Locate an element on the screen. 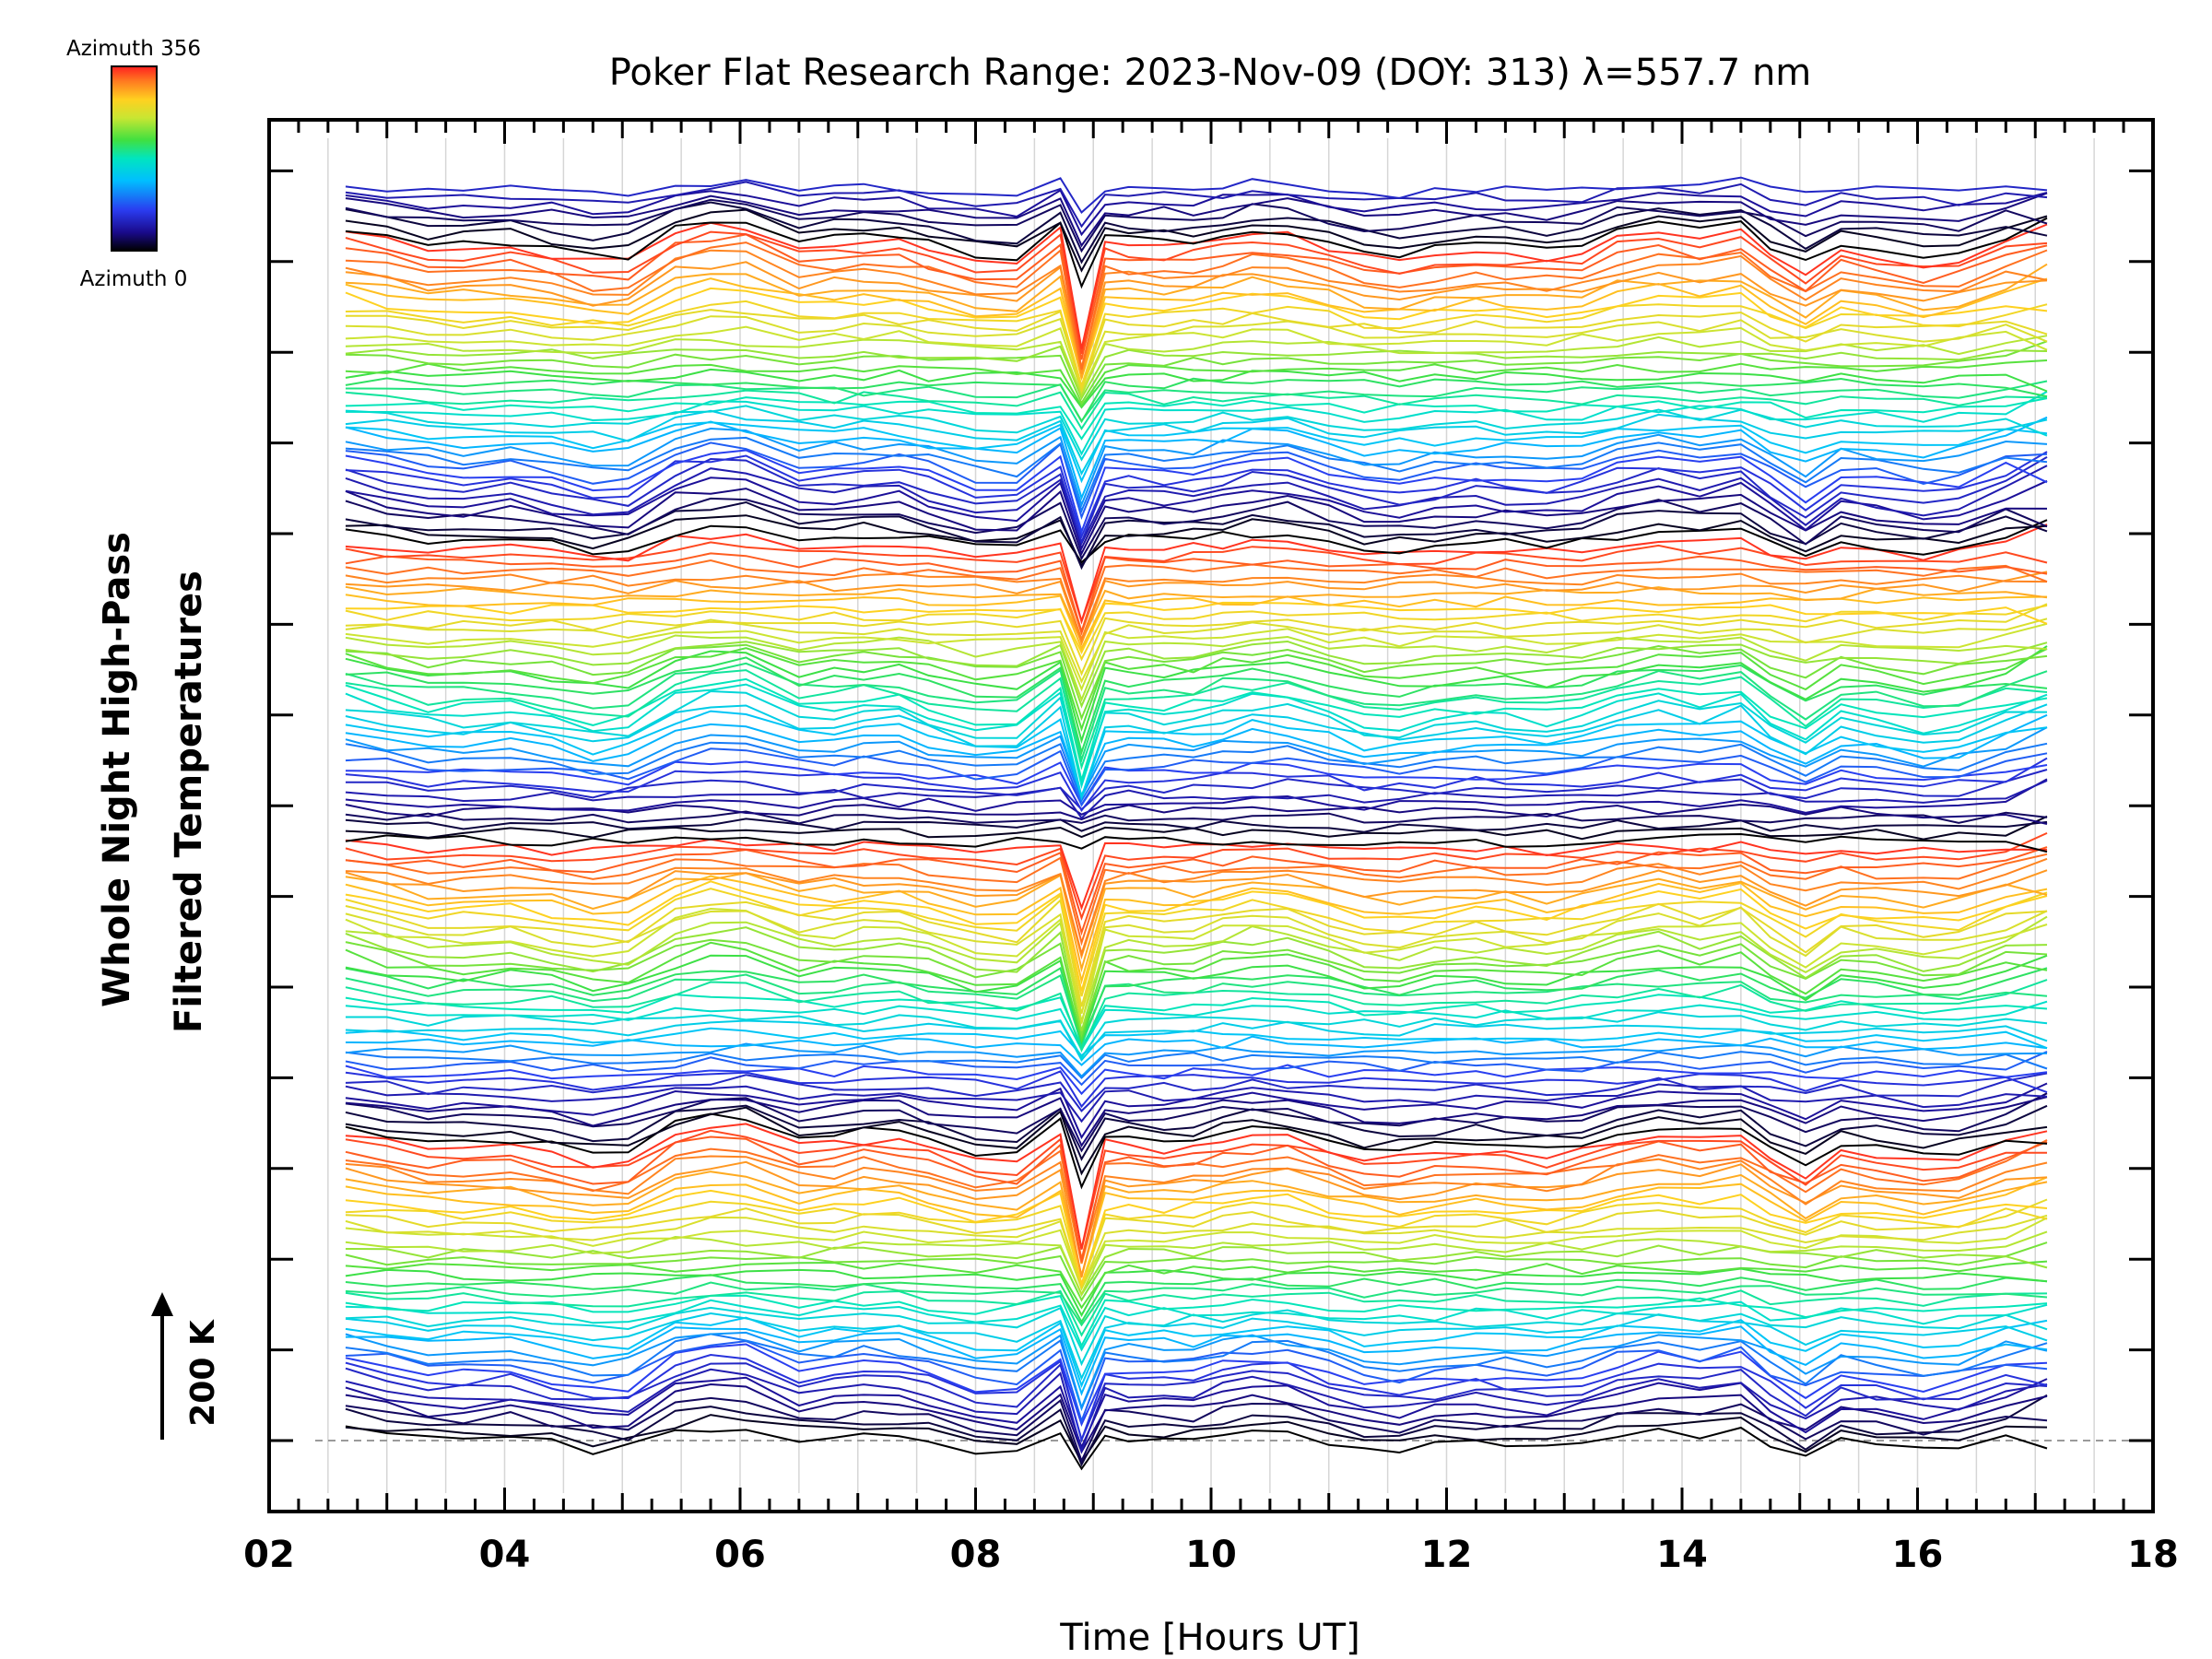 This screenshot has width=2212, height=1659. y-axis-label-line1: Whole Night High-Pass is located at coordinates (117, 769).